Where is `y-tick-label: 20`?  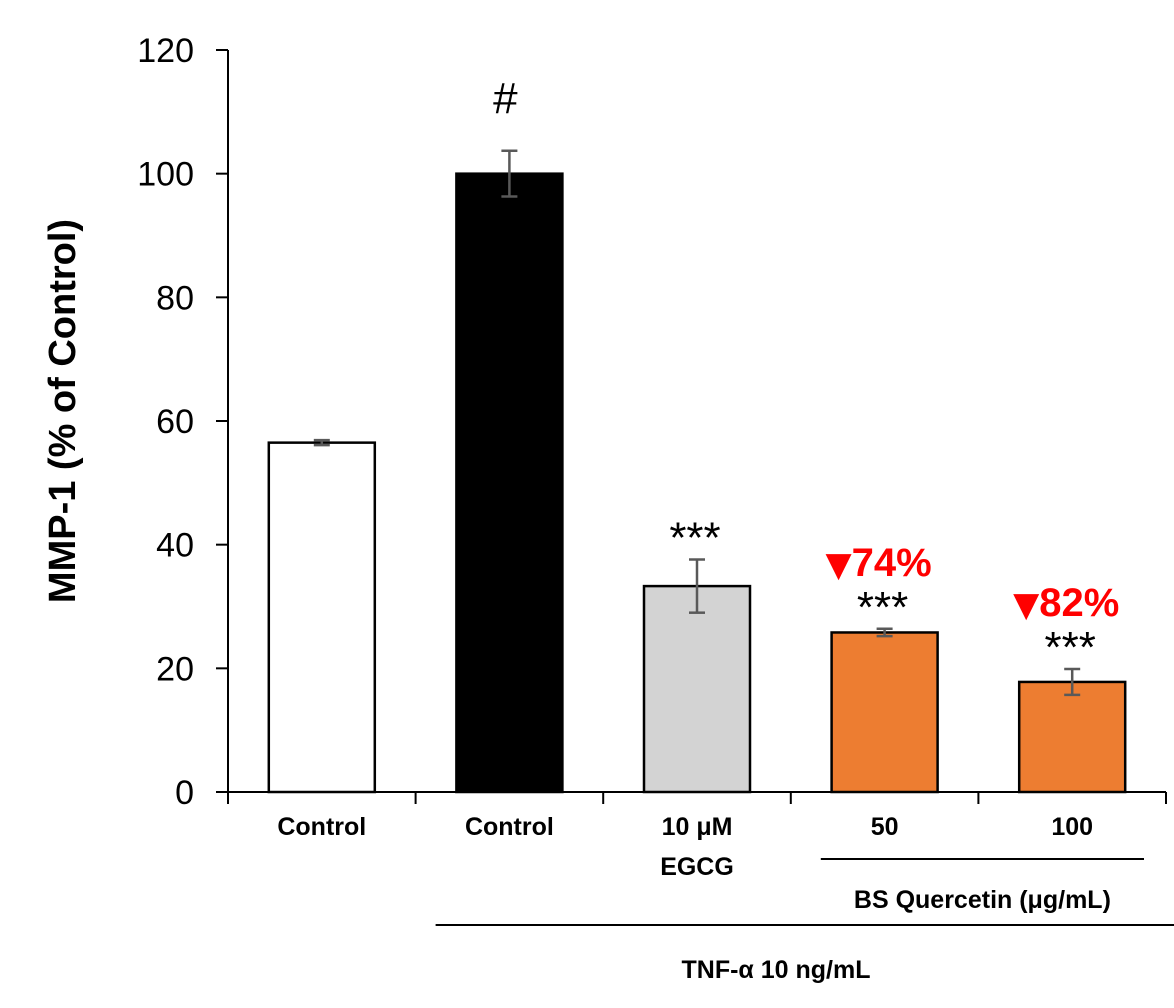
y-tick-label: 20 is located at coordinates (175, 669).